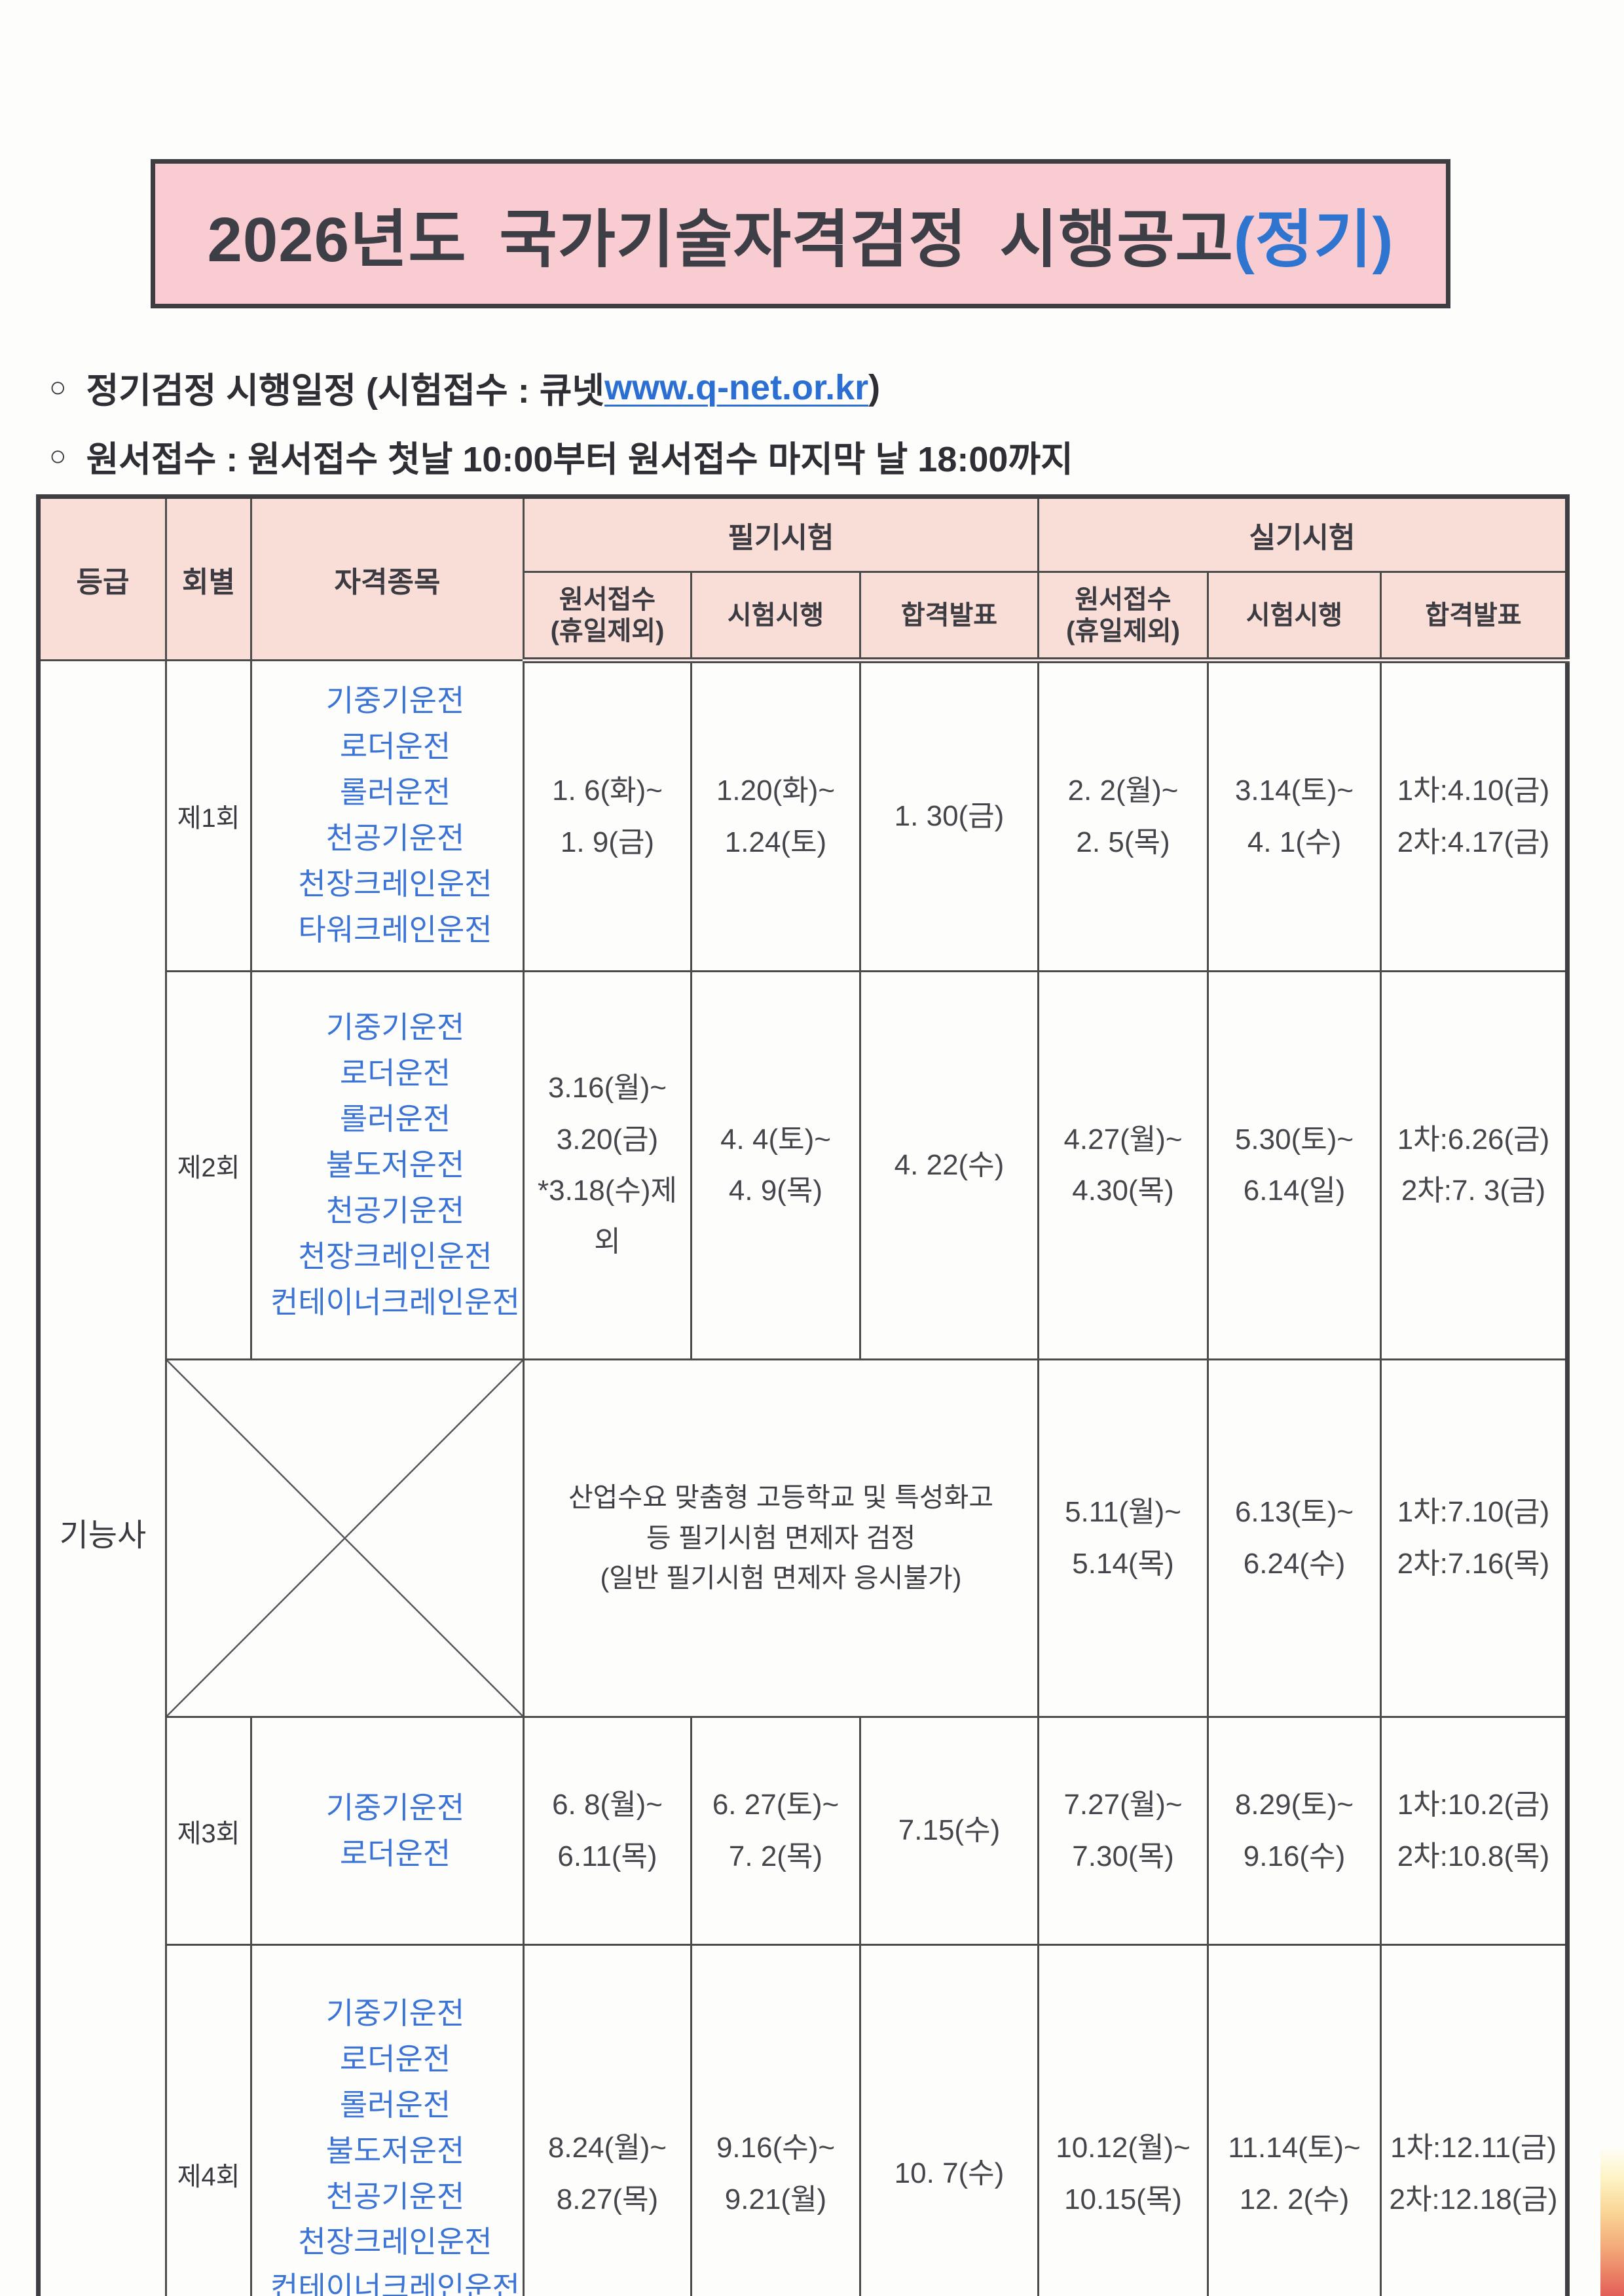 The width and height of the screenshot is (1624, 2296). I want to click on subjects-cell: 기중기운전 로더운전, so click(387, 1831).